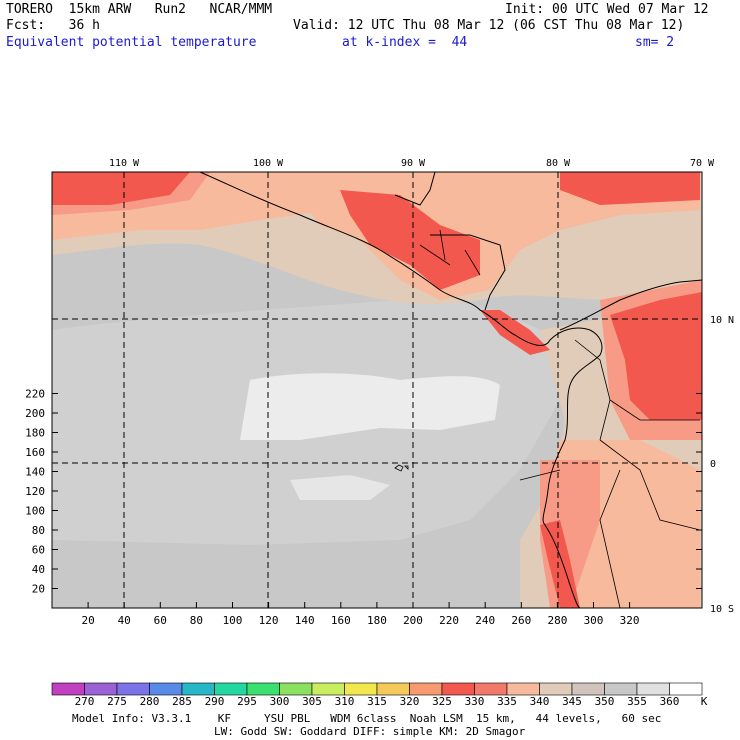 The height and width of the screenshot is (740, 740). What do you see at coordinates (35, 394) in the screenshot?
I see `y-tick-label: 220` at bounding box center [35, 394].